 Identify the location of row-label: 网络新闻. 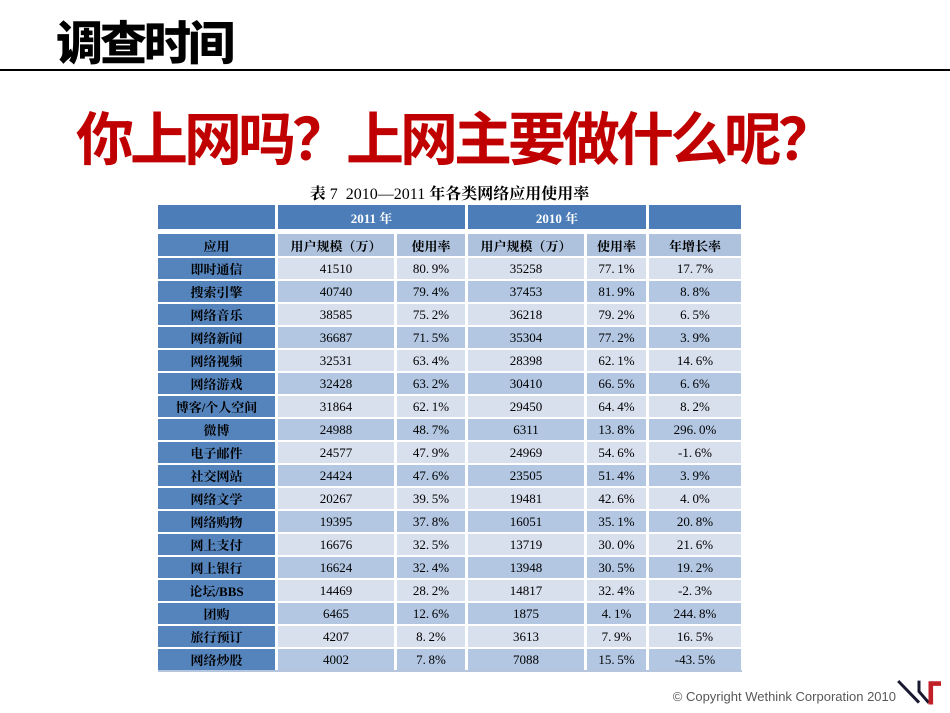
(216, 337).